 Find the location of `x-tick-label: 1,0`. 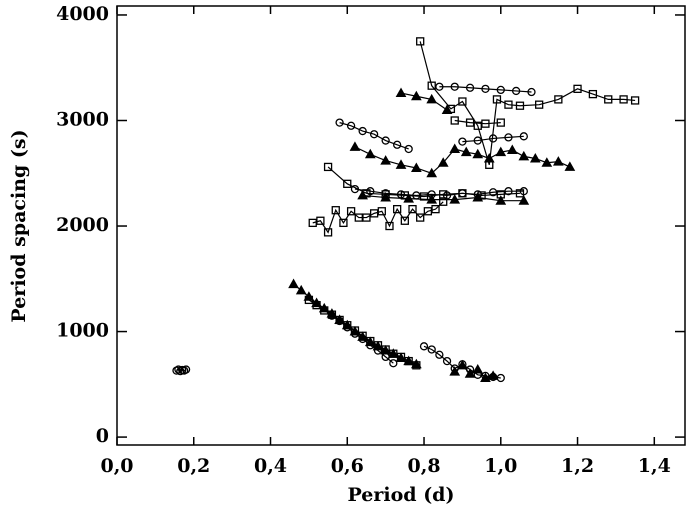

x-tick-label: 1,0 is located at coordinates (500, 466).